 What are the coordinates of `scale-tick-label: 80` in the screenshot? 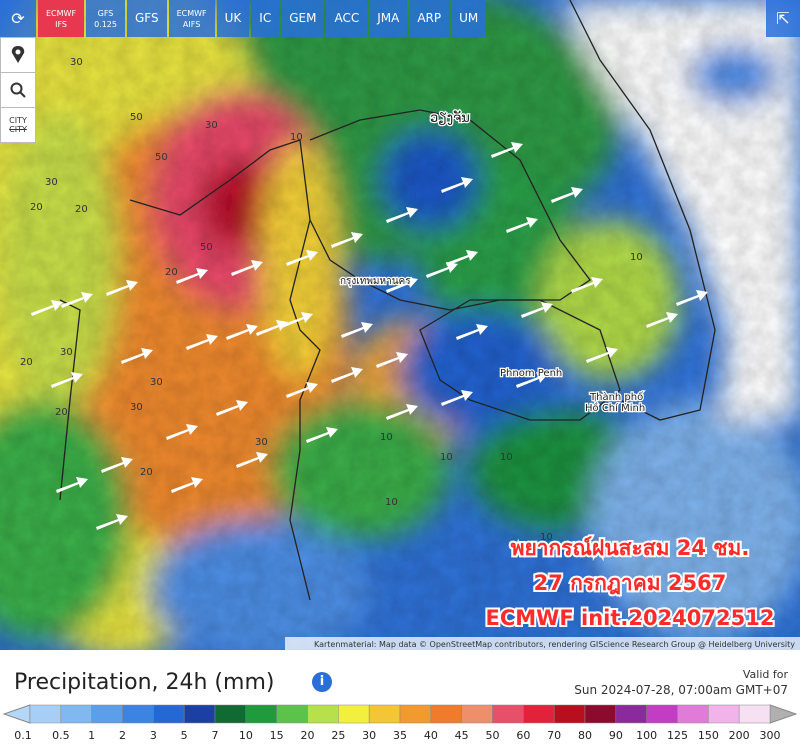 It's located at (585, 735).